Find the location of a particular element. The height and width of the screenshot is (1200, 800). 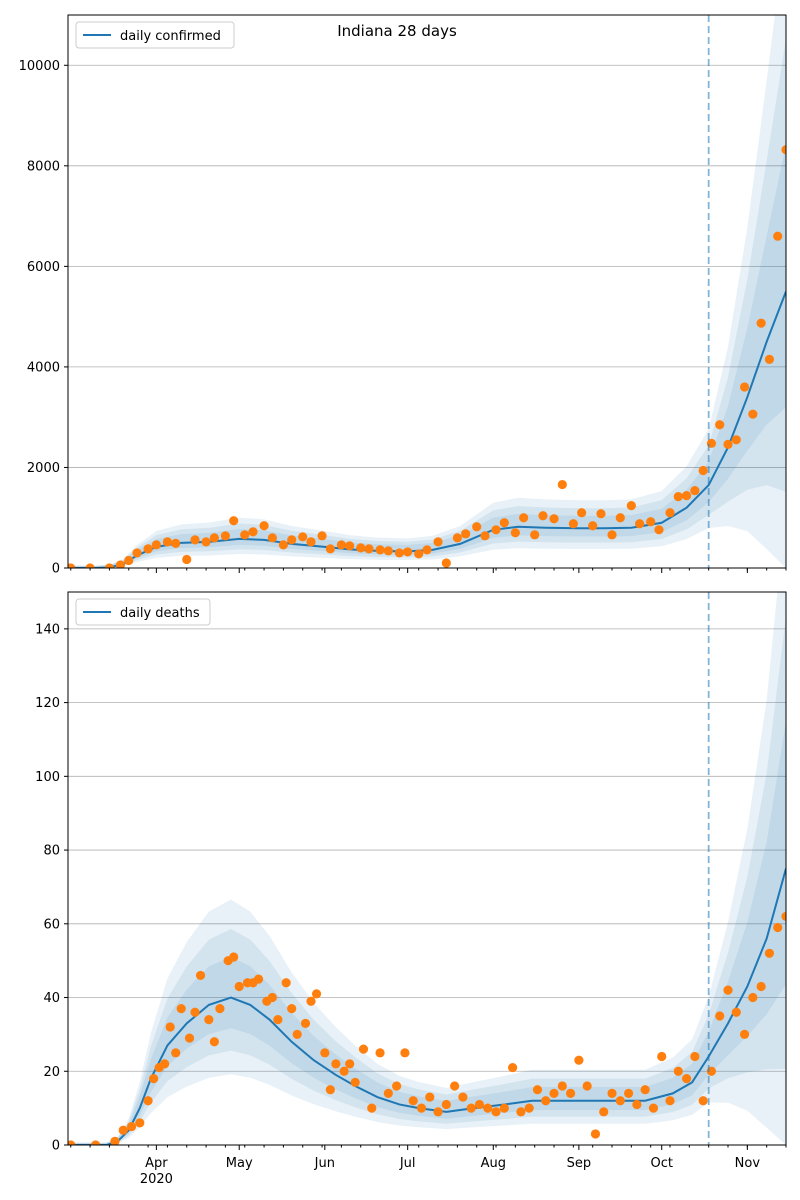

legend: daily confirmed is located at coordinates (155, 35).